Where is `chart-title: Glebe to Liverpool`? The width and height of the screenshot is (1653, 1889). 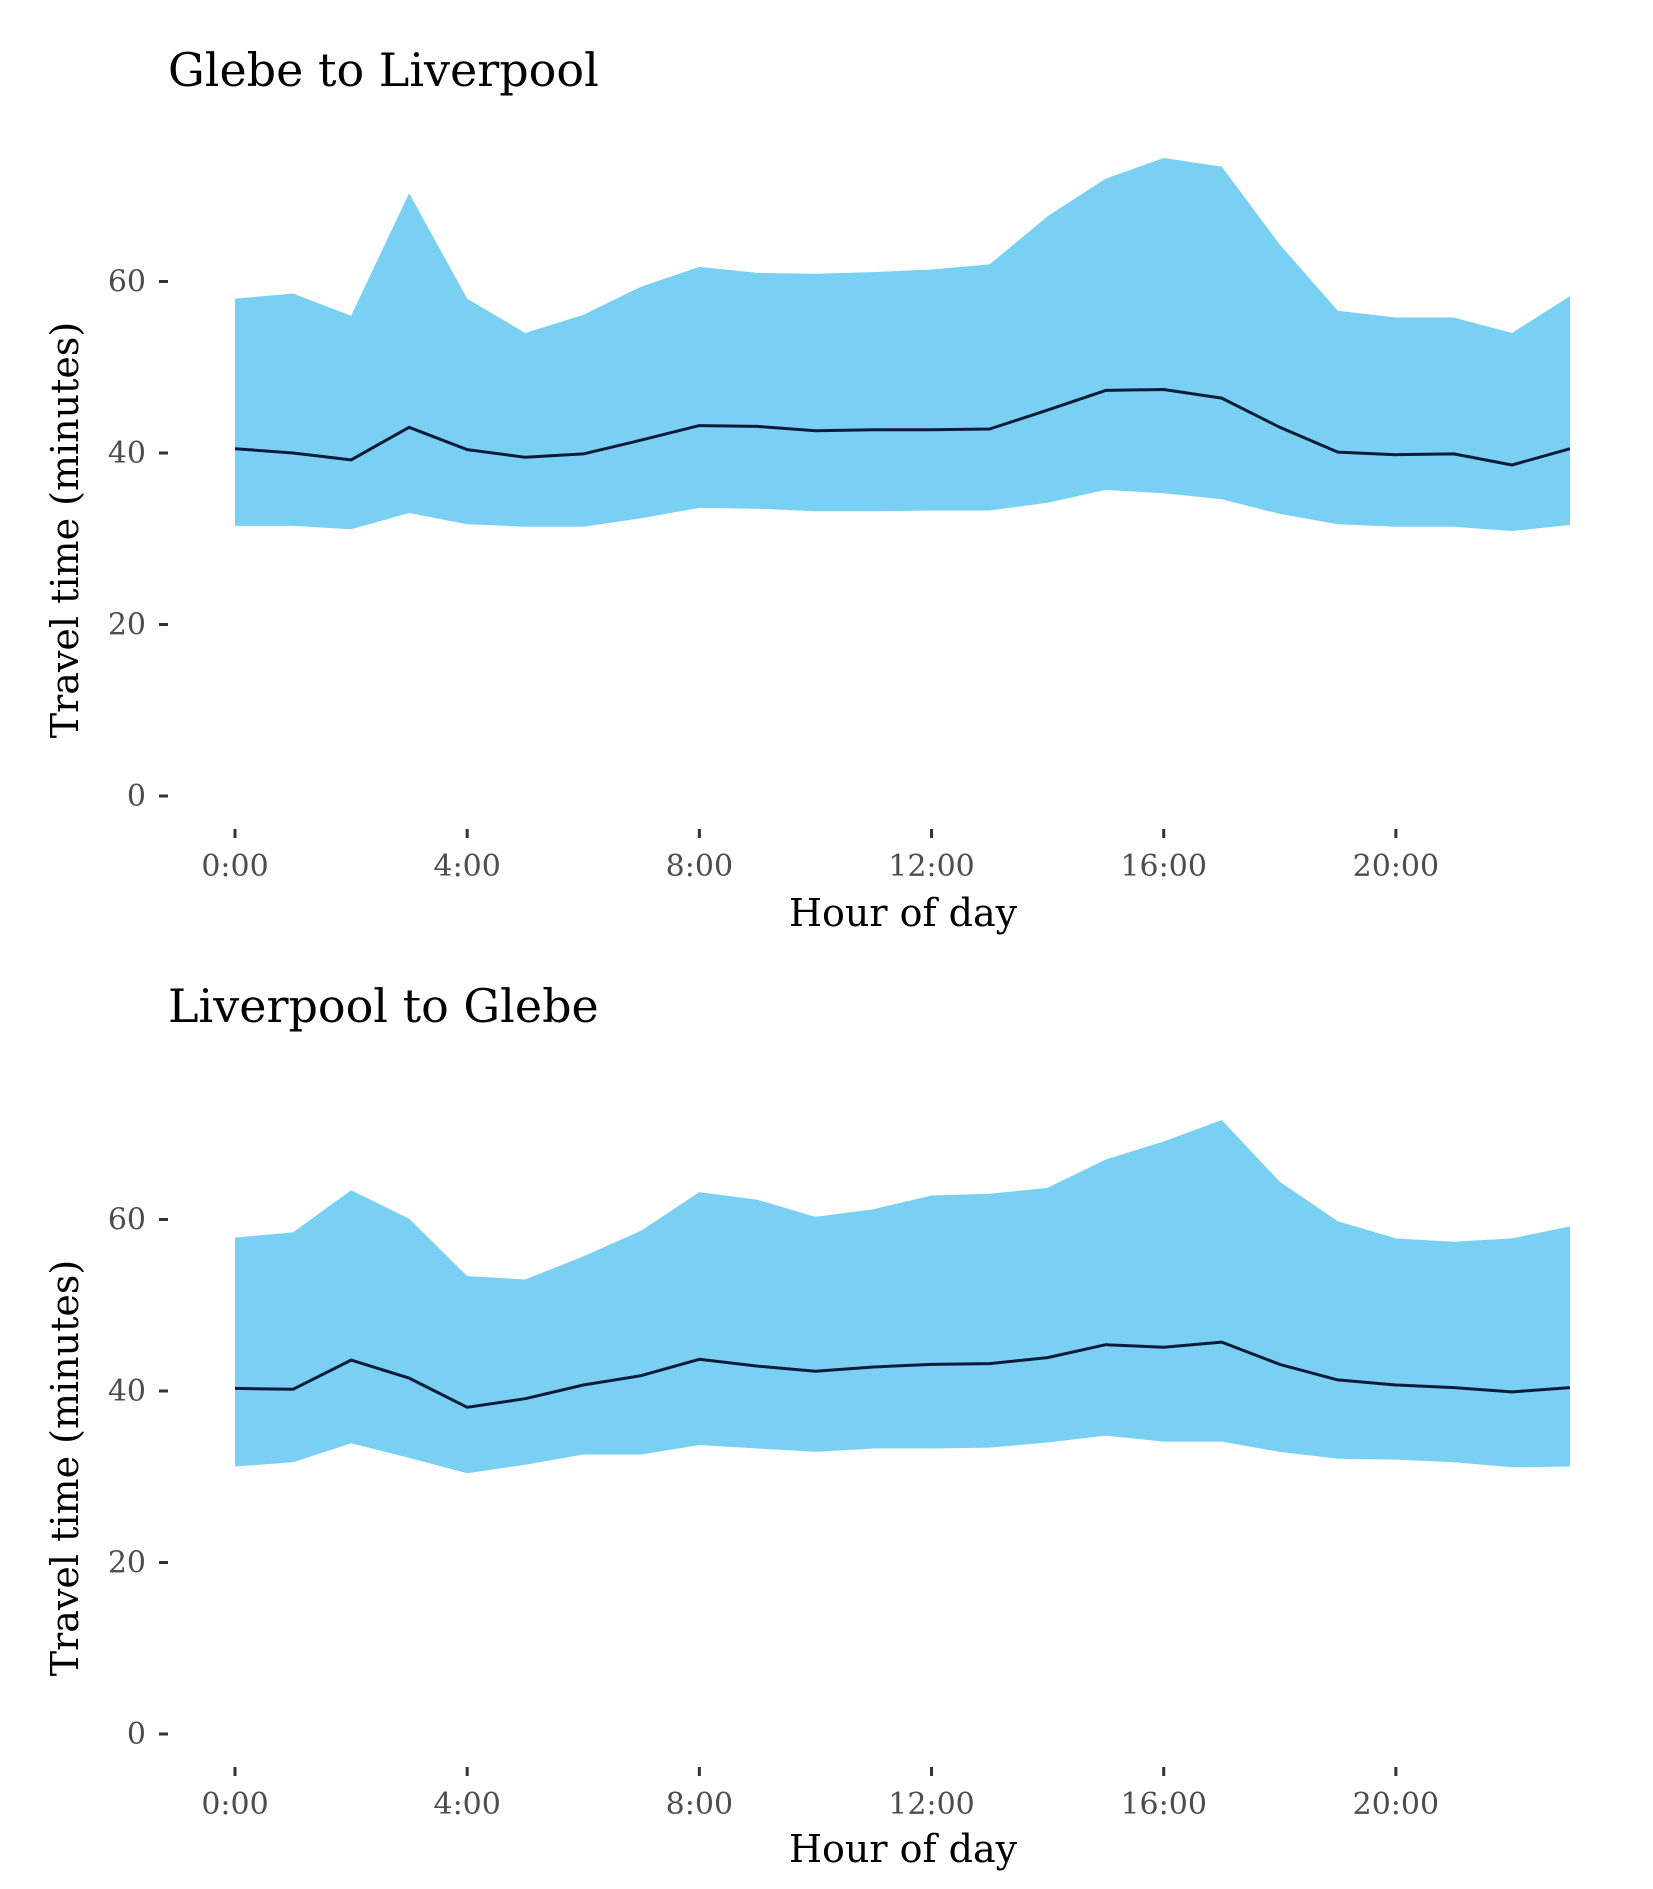 chart-title: Glebe to Liverpool is located at coordinates (383, 70).